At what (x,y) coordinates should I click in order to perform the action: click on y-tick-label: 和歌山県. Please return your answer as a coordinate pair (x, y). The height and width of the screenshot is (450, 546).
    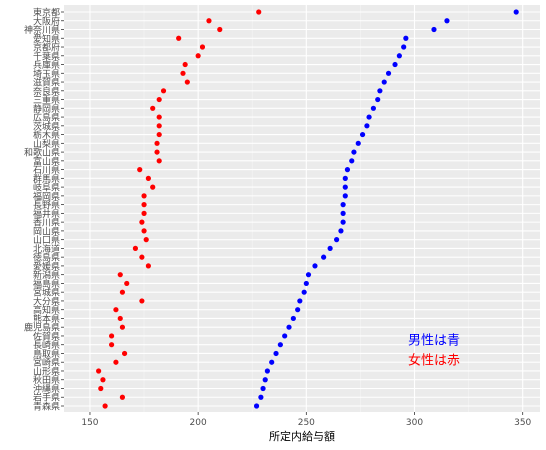
    Looking at the image, I should click on (42, 153).